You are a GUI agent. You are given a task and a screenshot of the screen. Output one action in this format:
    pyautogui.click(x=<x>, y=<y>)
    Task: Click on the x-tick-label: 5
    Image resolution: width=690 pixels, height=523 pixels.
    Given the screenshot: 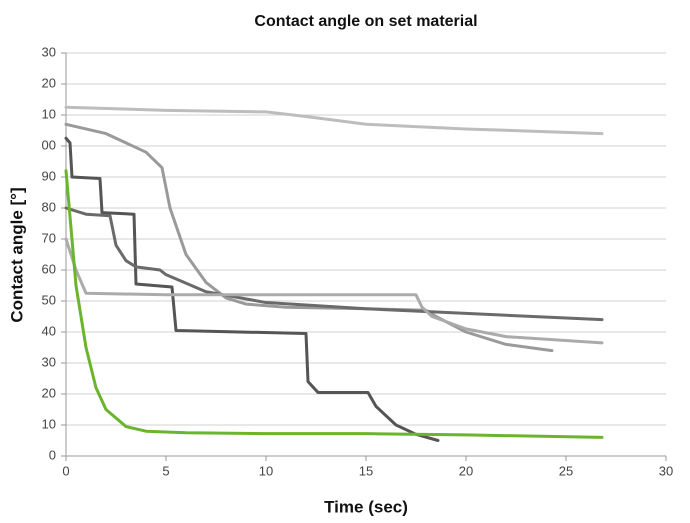 What is the action you would take?
    pyautogui.click(x=165, y=470)
    